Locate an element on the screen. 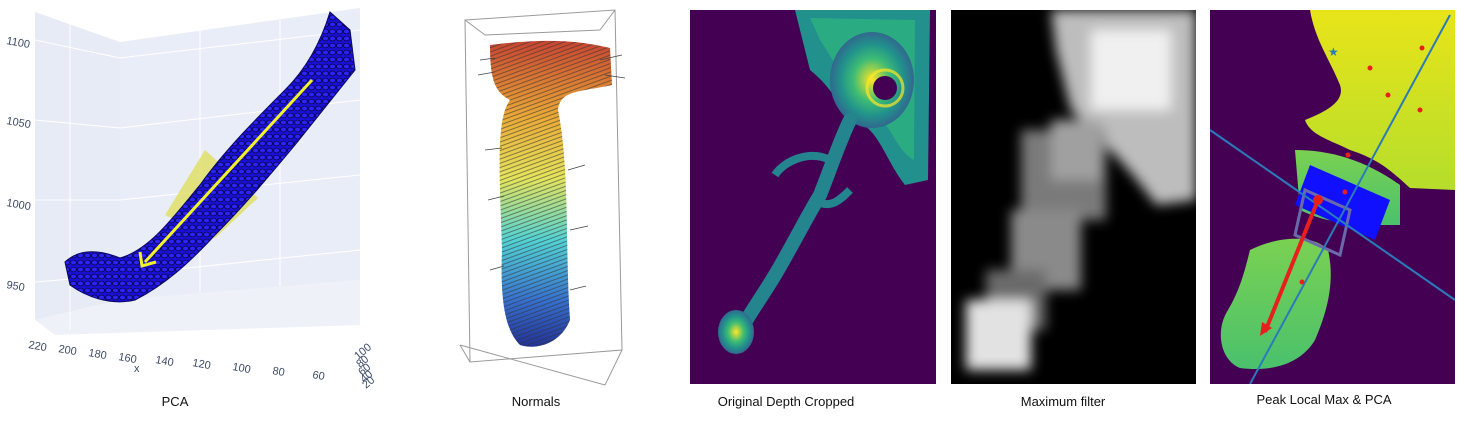 The width and height of the screenshot is (1480, 424). z-tick: 1000 is located at coordinates (18, 205).